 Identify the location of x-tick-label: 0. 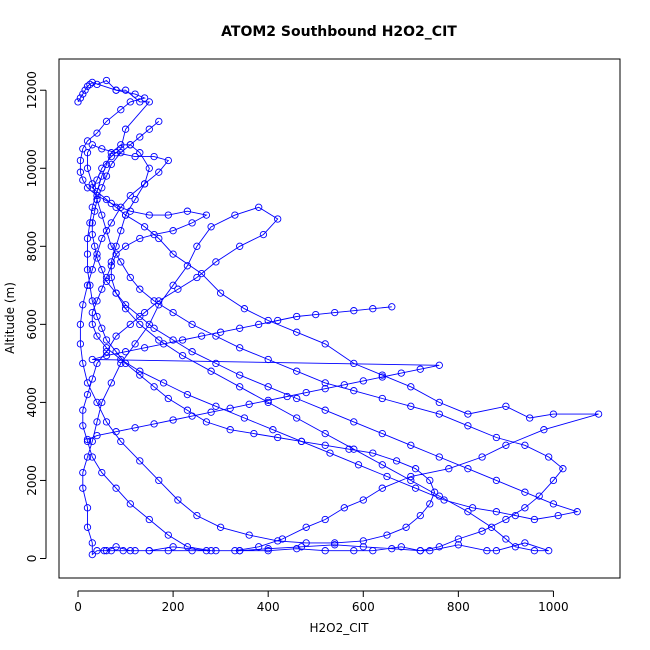
(78, 607).